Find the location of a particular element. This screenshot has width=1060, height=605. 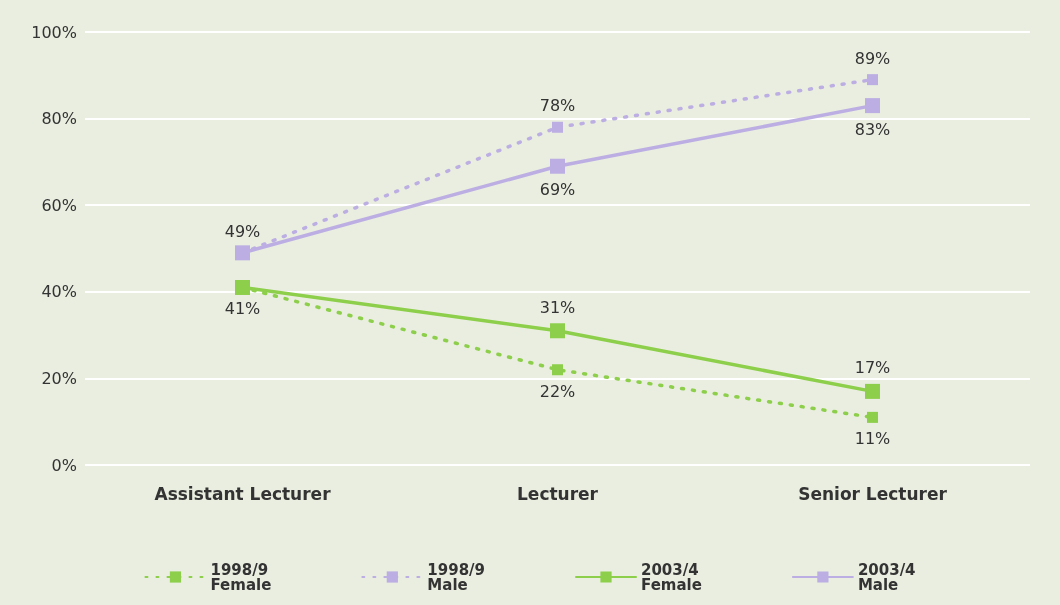

data-label: 31% is located at coordinates (557, 307).